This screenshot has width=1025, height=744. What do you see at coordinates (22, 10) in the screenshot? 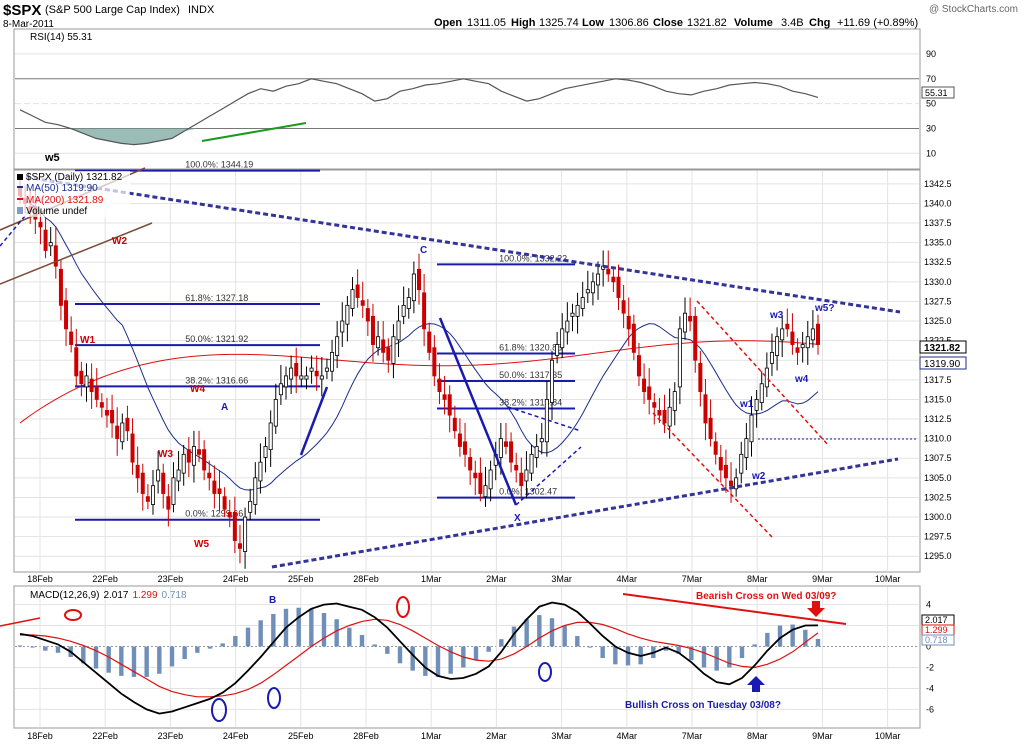
I see `chart-symbol: $SPX` at bounding box center [22, 10].